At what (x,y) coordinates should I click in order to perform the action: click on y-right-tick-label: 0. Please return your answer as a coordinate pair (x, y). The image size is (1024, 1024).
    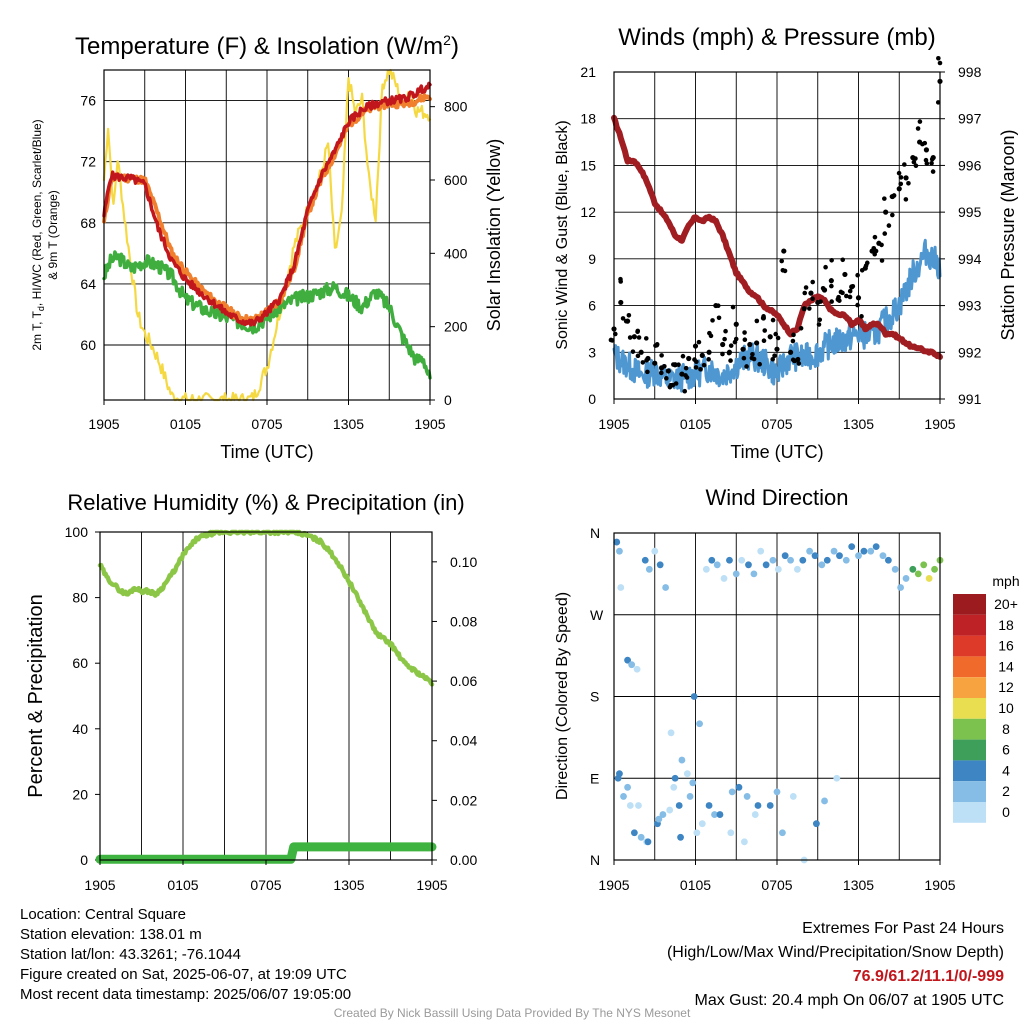
    Looking at the image, I should click on (448, 400).